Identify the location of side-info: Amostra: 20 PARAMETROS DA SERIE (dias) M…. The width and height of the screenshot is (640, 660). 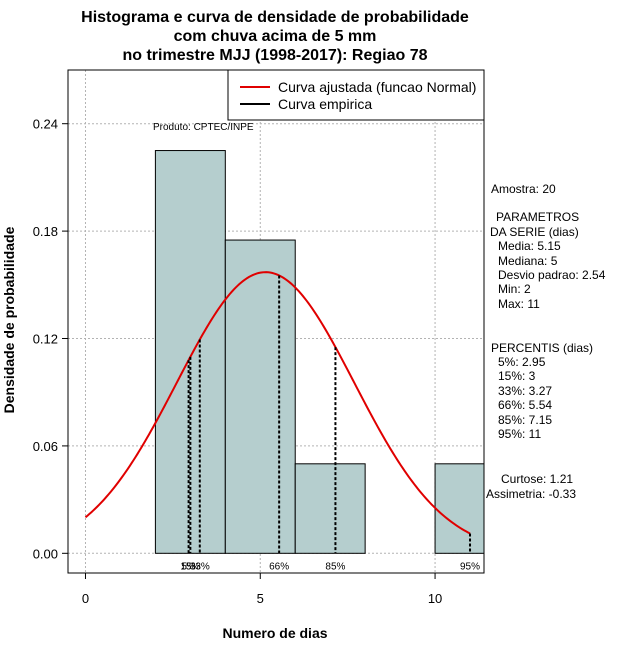
(546, 341).